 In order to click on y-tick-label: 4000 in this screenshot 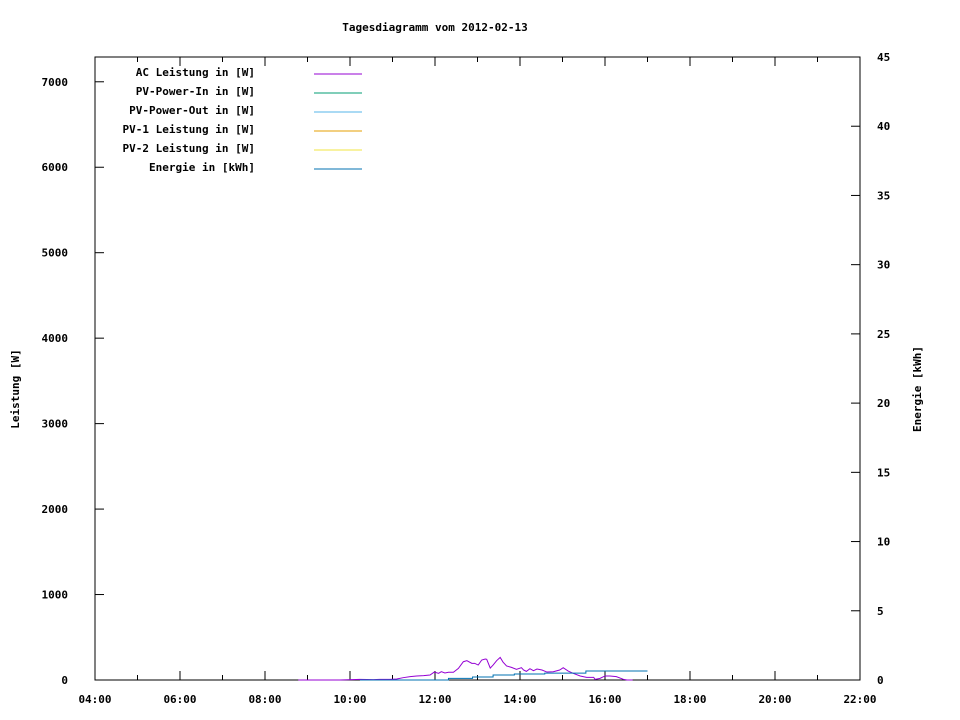, I will do `click(55, 338)`.